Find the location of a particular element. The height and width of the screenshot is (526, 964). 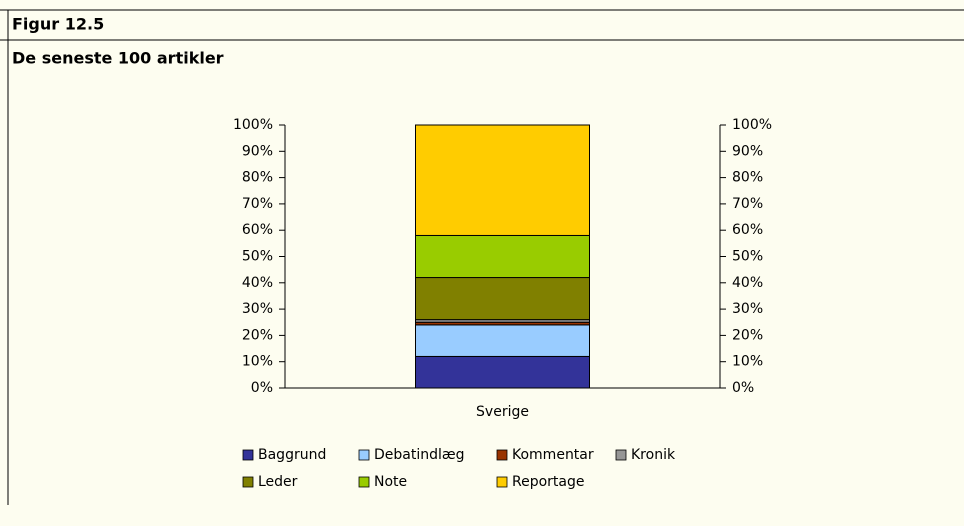

legend-label: Kommentar is located at coordinates (553, 455).